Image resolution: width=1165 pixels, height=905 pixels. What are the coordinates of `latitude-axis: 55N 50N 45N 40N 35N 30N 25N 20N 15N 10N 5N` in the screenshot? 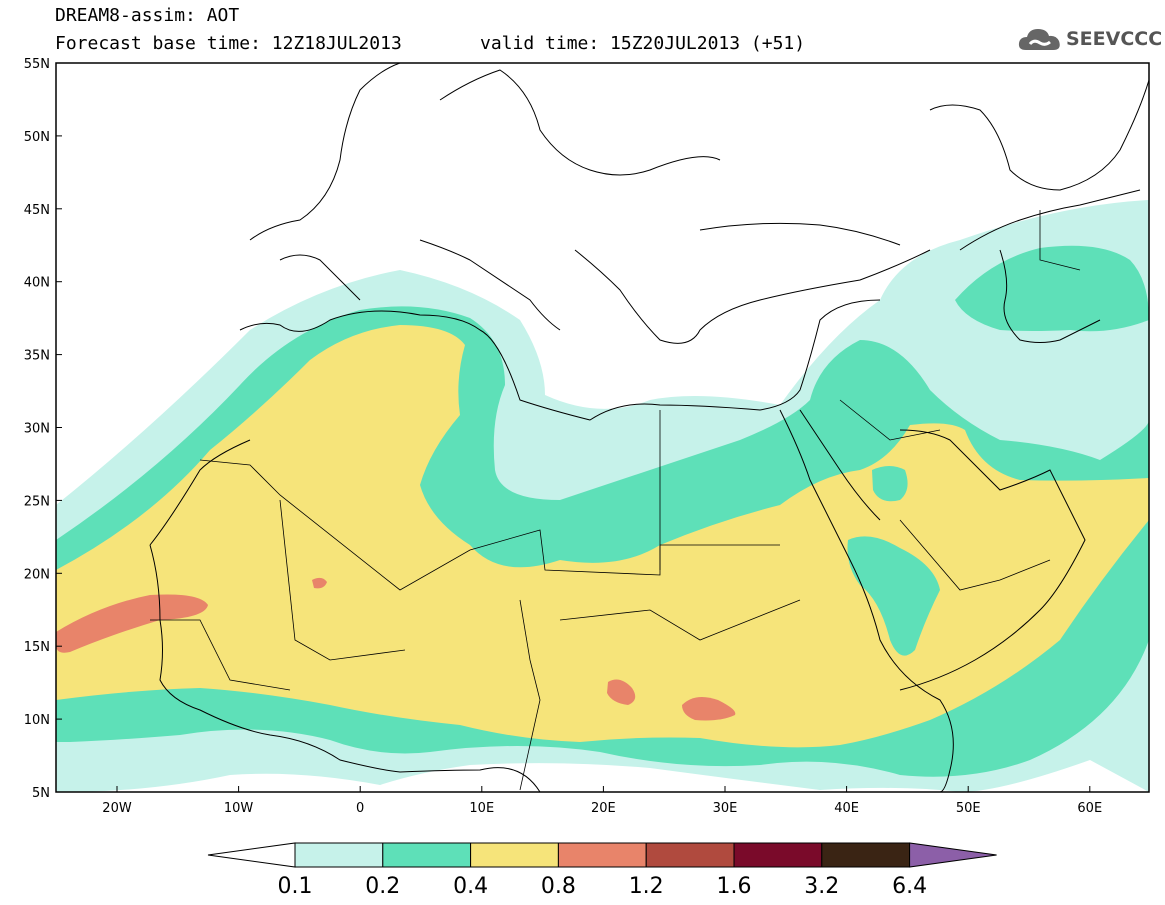 It's located at (43, 429).